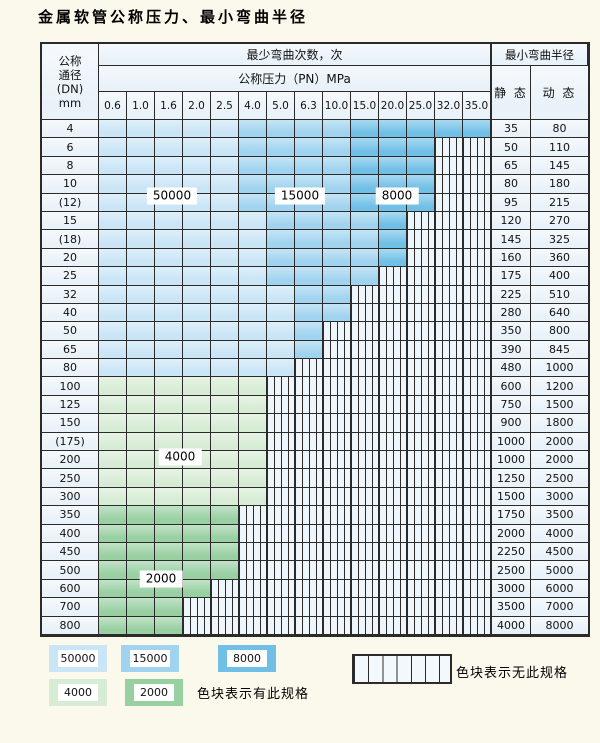 Image resolution: width=600 pixels, height=743 pixels. Describe the element at coordinates (70, 442) in the screenshot. I see `dn-cell: (175)` at that location.